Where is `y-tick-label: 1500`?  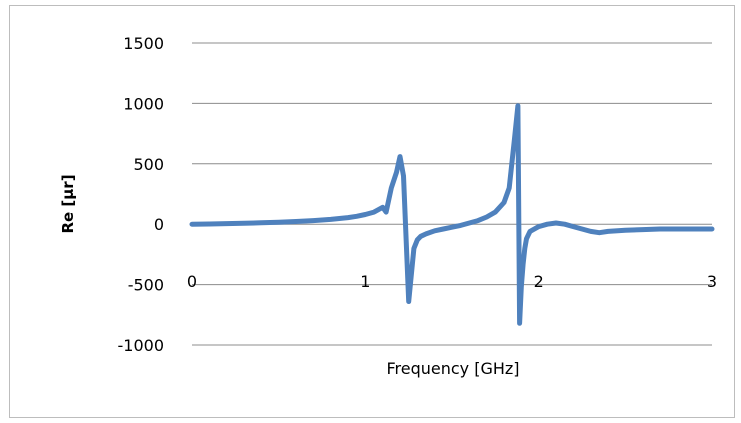
y-tick-label: 1500 is located at coordinates (143, 43).